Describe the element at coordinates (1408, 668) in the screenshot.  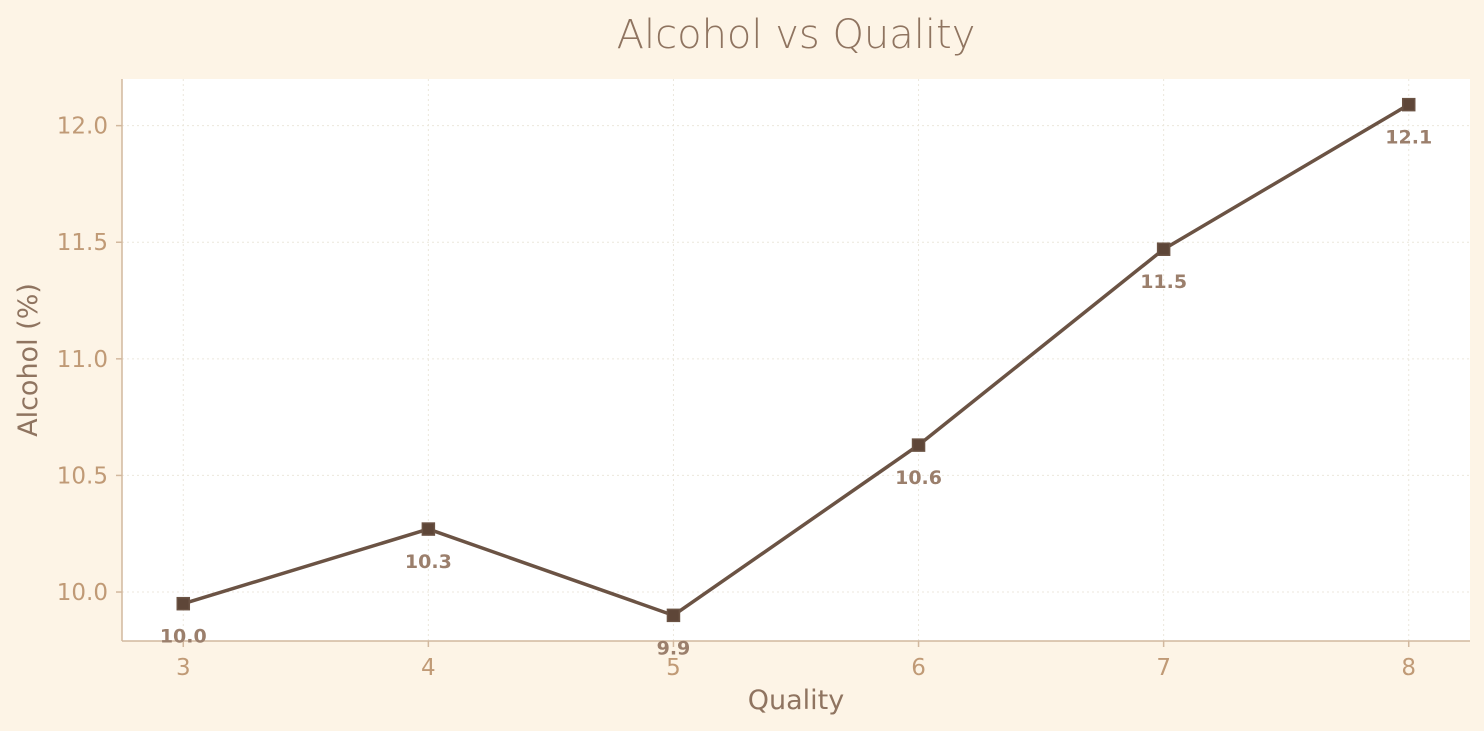
I see `x-tick-label: 8` at that location.